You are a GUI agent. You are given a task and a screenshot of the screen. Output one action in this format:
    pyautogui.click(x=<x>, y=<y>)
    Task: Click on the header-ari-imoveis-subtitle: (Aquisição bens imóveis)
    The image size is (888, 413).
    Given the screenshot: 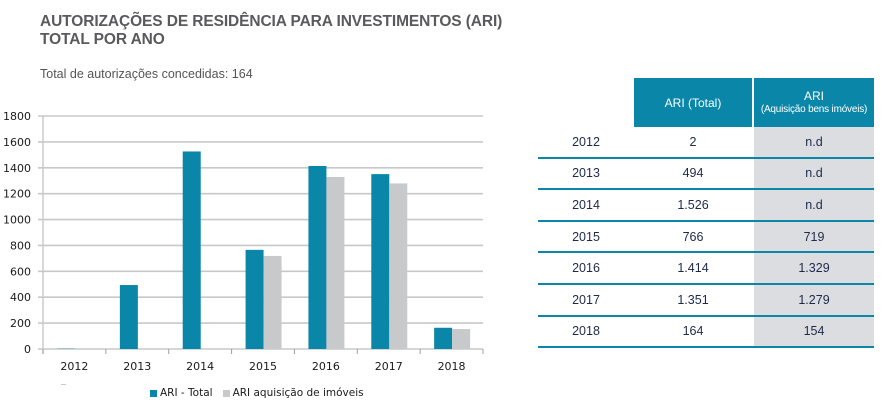 What is the action you would take?
    pyautogui.click(x=814, y=109)
    